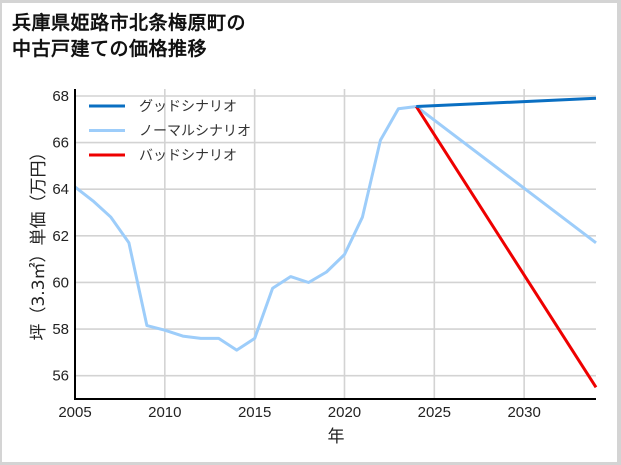  Describe the element at coordinates (299, 412) in the screenshot. I see `x-tick-labels: 2005 2010 2015 2020 2025 2030` at that location.